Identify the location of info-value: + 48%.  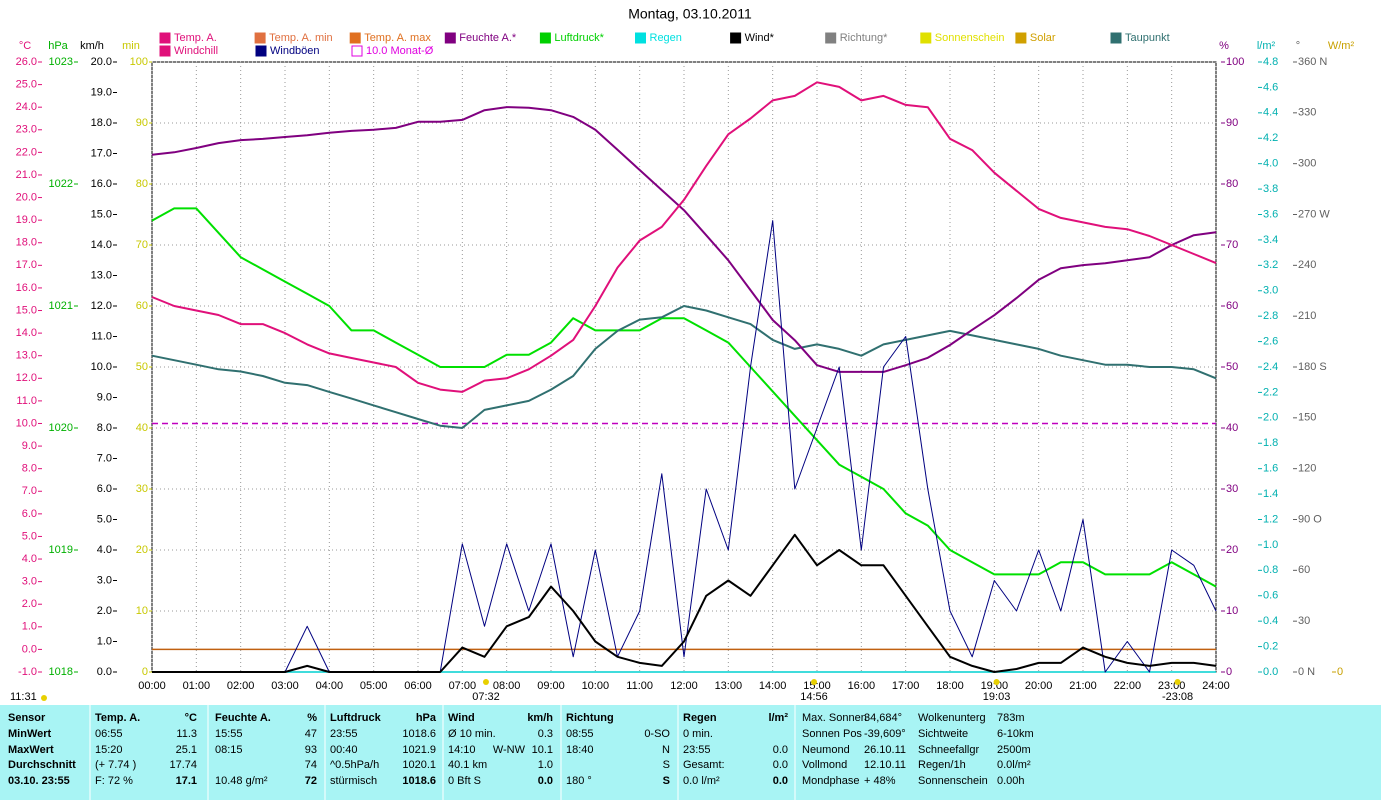
(880, 781).